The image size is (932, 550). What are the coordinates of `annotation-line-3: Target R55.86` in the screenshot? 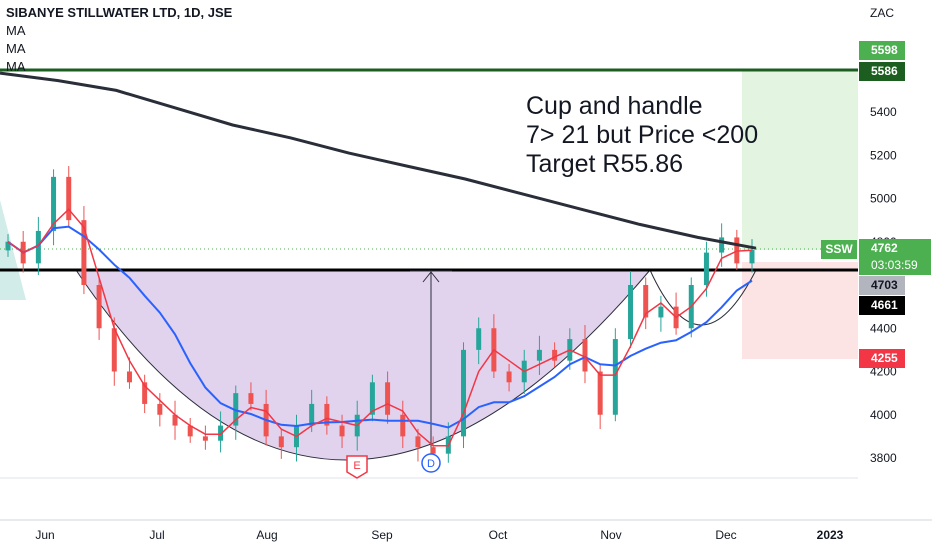 It's located at (605, 164).